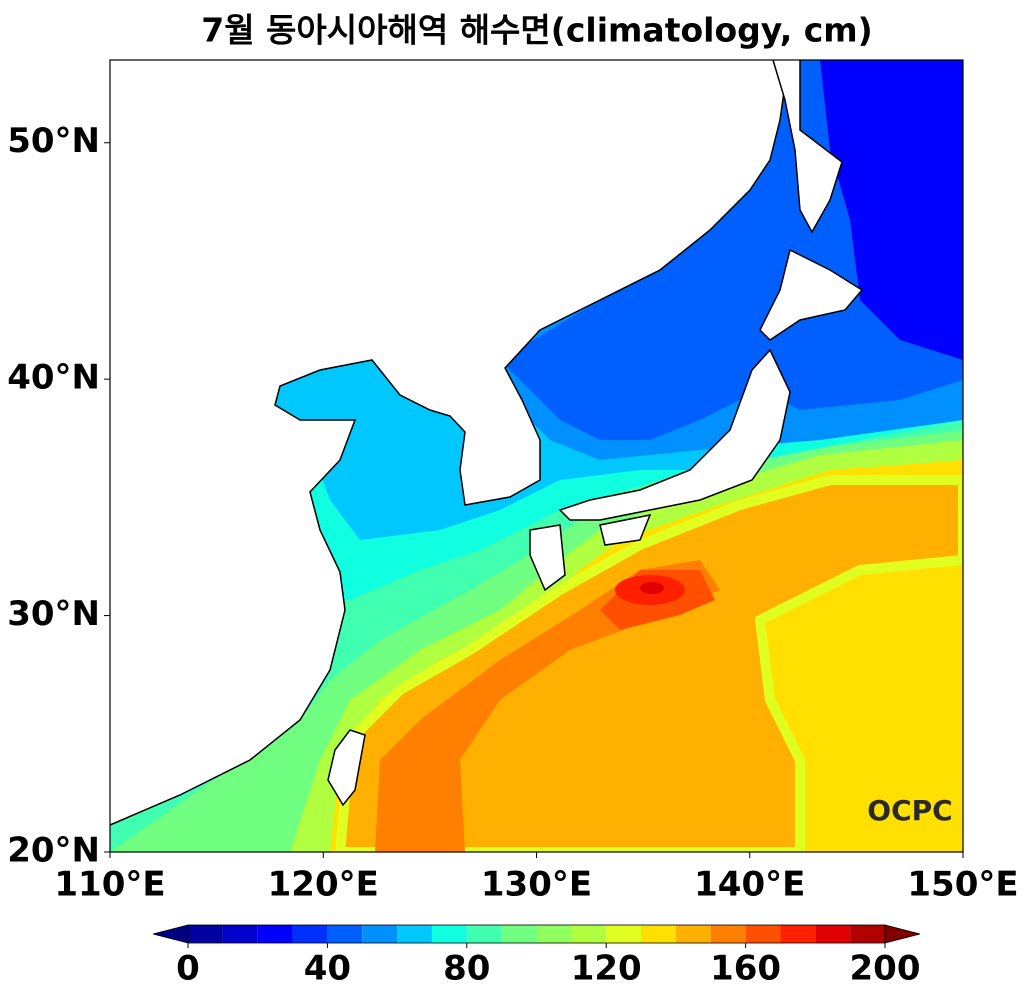  I want to click on colorbar-tick-label: 120, so click(606, 969).